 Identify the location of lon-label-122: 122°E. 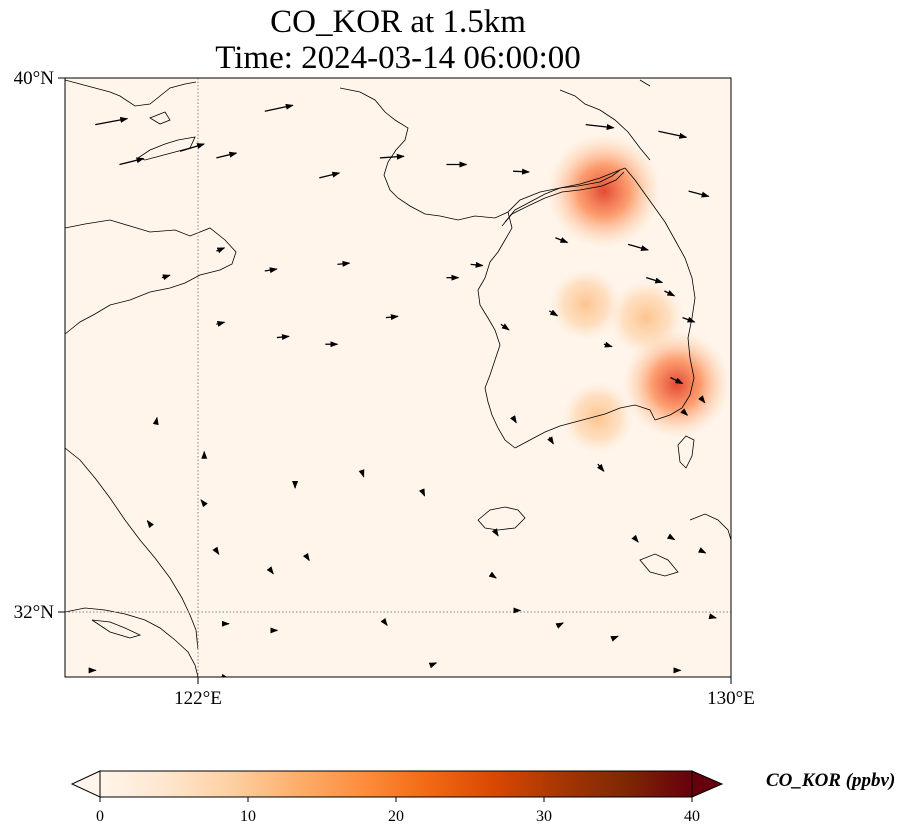
(198, 698).